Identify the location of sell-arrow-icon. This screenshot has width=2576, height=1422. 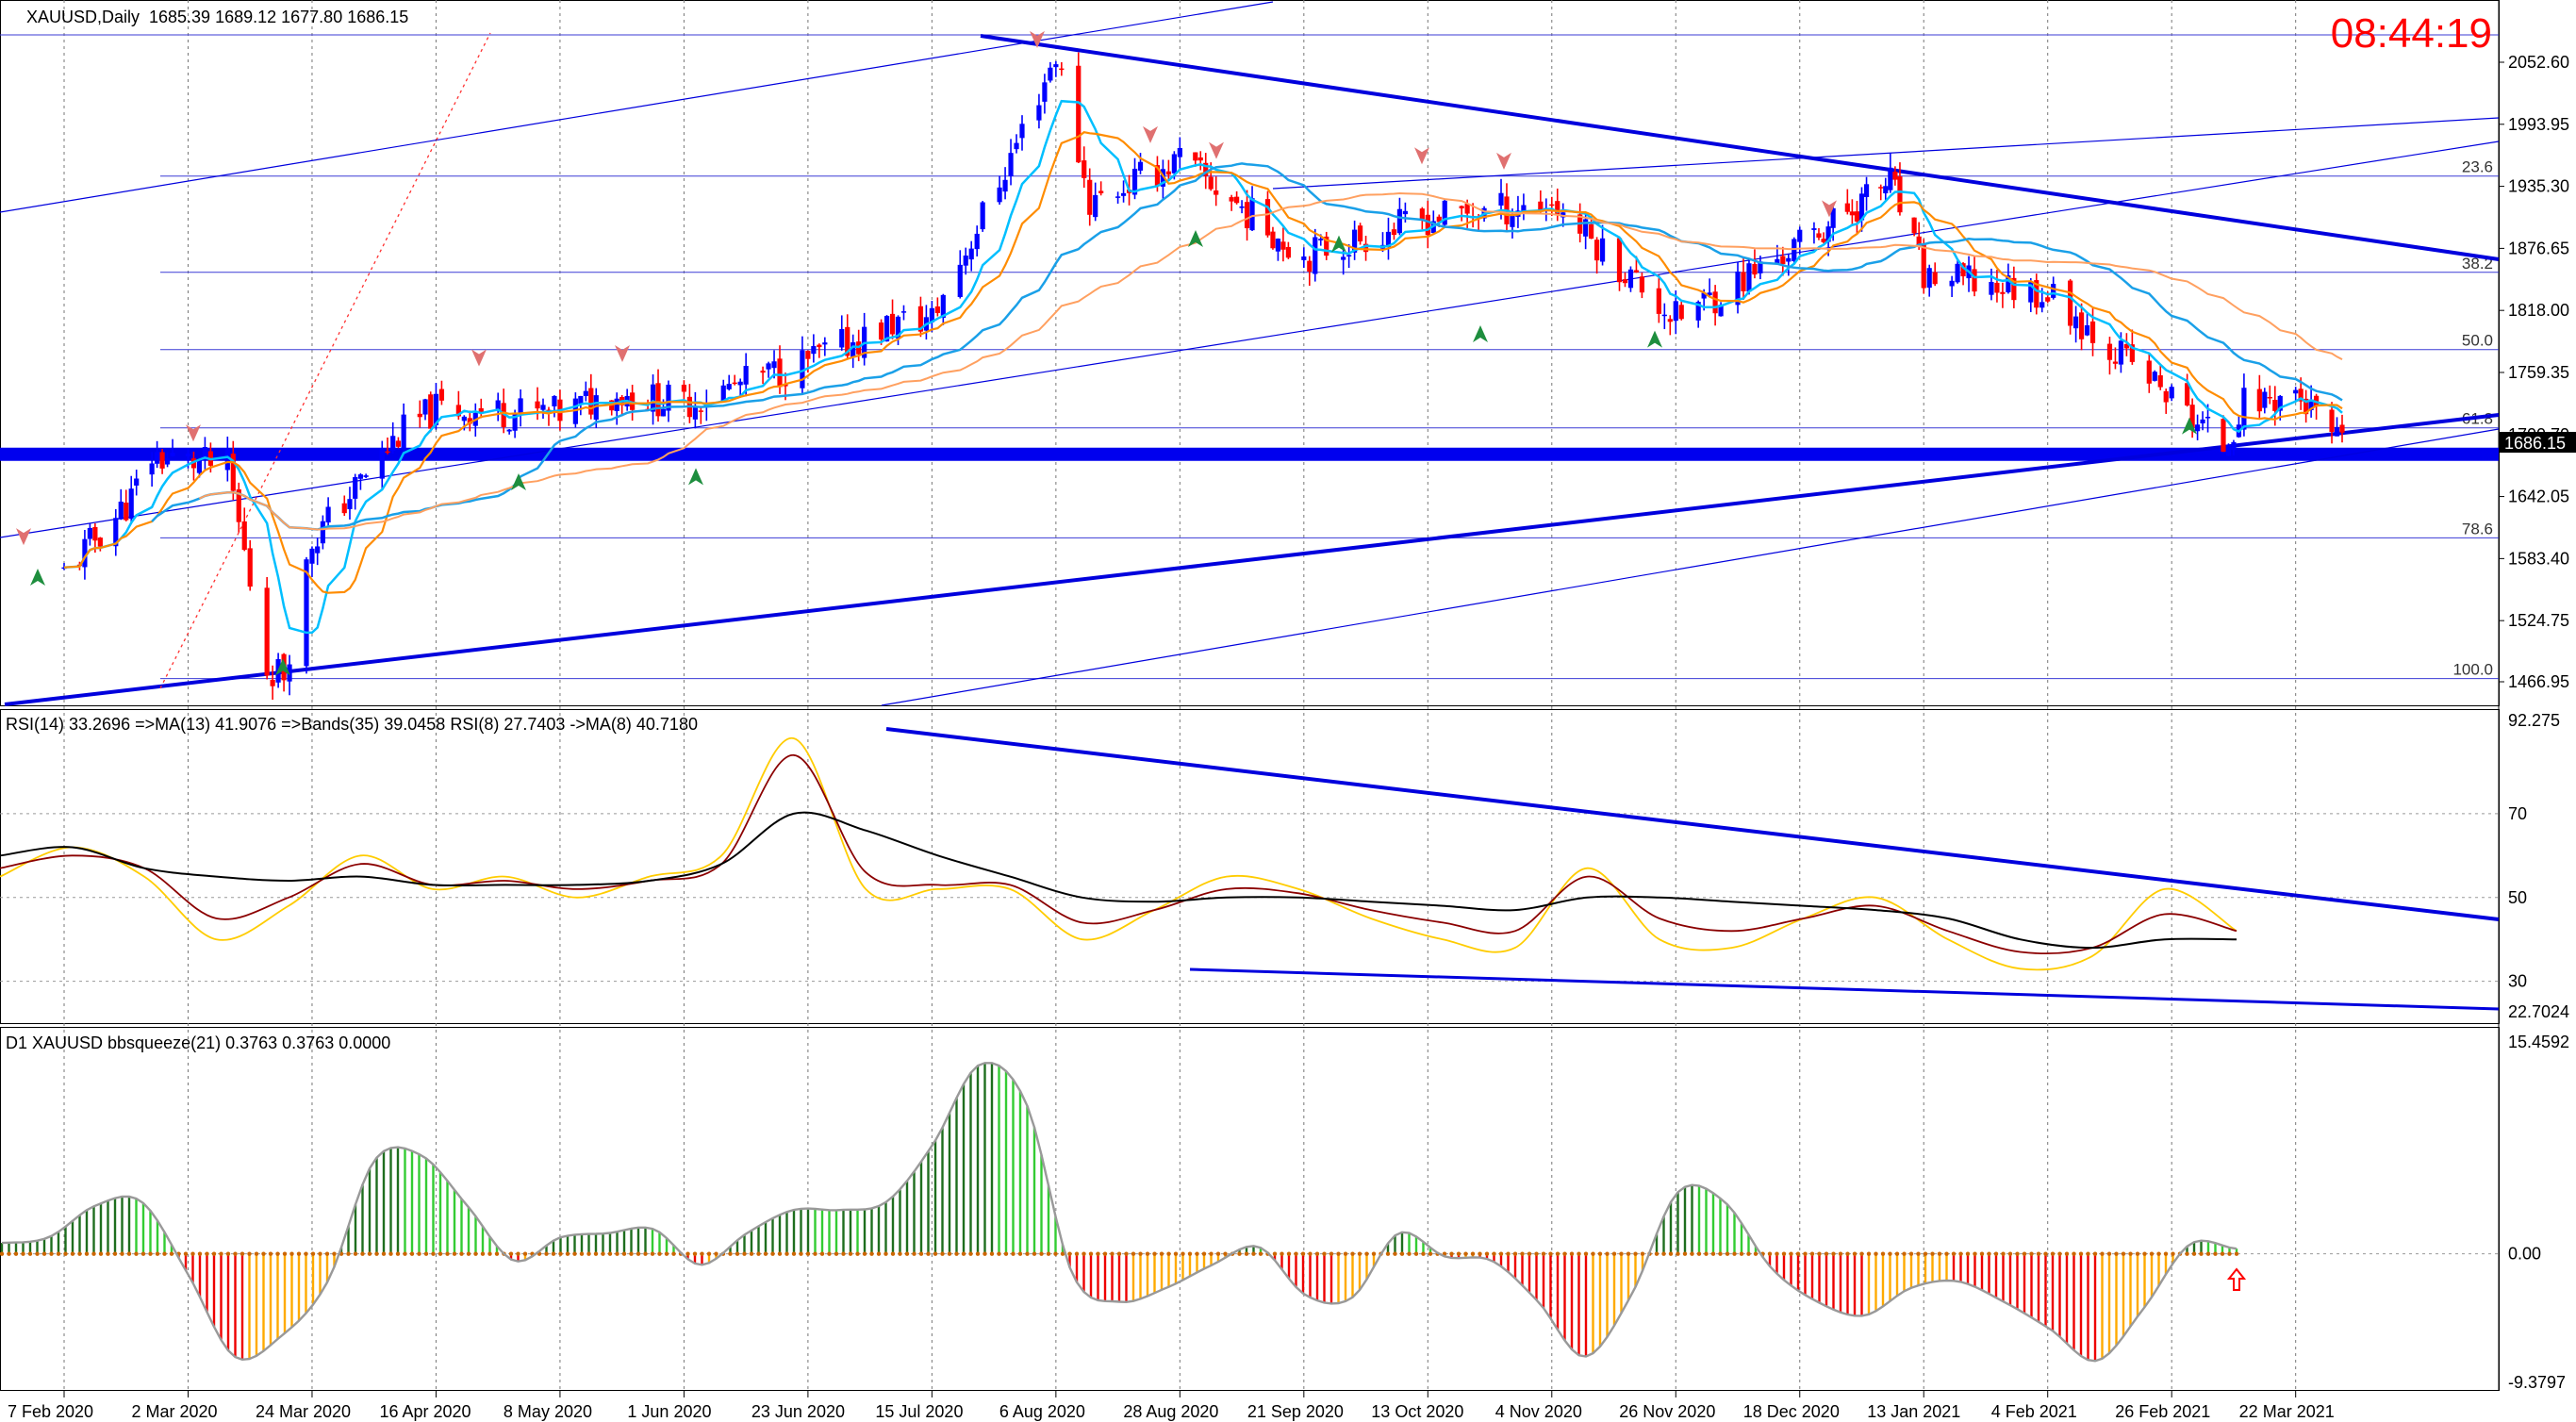
(1037, 39).